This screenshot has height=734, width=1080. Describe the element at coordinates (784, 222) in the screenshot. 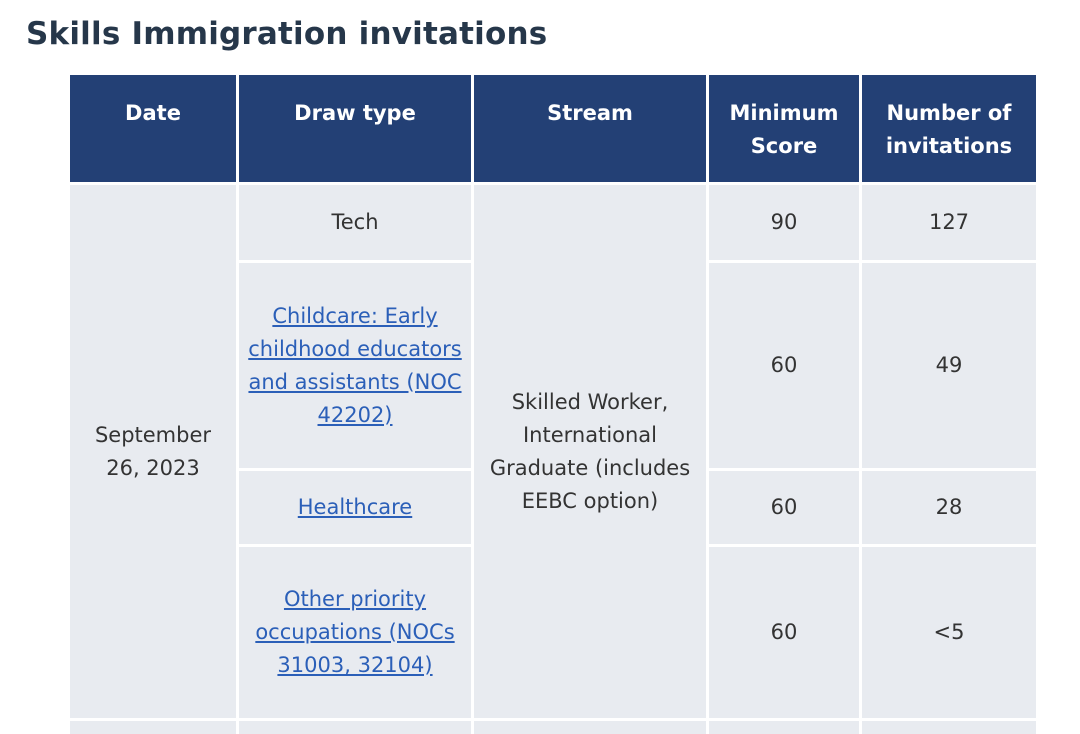

I see `minimum-score-cell: 90` at that location.